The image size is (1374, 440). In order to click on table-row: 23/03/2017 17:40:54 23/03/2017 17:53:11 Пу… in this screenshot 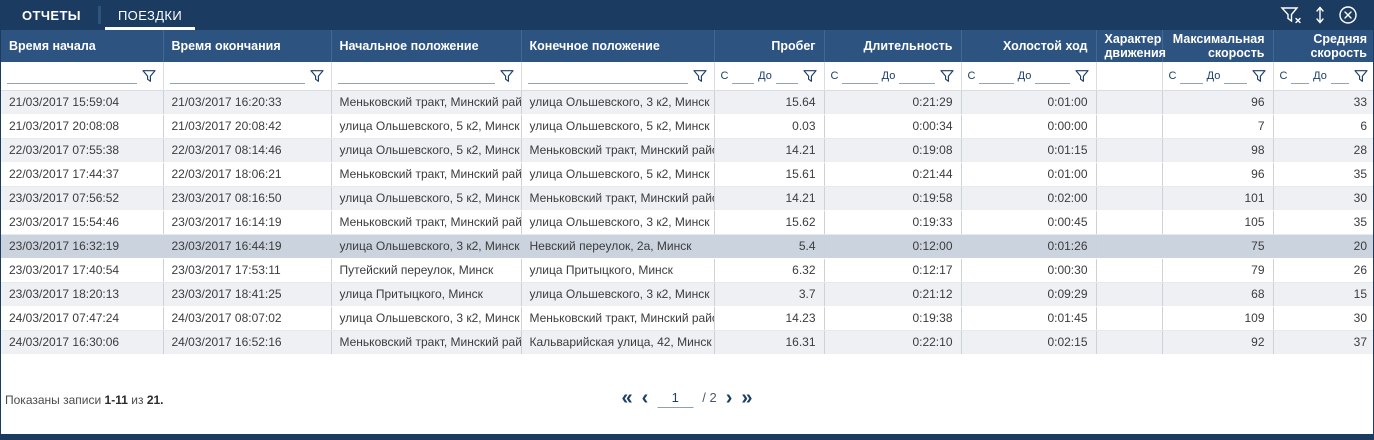, I will do `click(687, 270)`.